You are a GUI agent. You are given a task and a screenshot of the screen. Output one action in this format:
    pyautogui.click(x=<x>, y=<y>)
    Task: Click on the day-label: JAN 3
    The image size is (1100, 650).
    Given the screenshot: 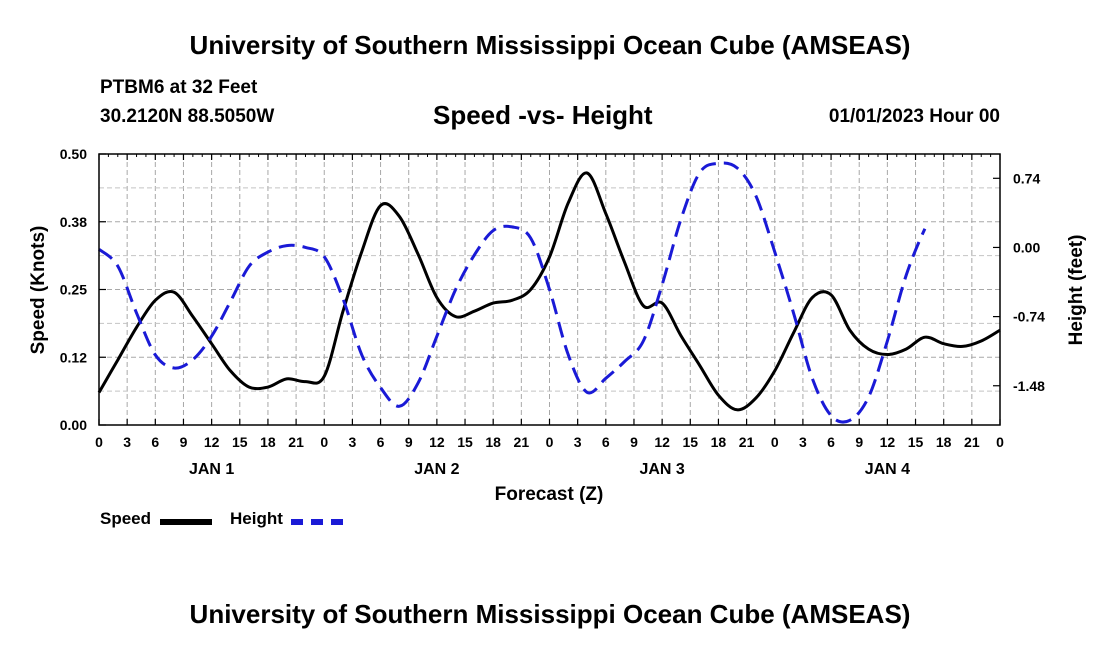 What is the action you would take?
    pyautogui.click(x=661, y=469)
    